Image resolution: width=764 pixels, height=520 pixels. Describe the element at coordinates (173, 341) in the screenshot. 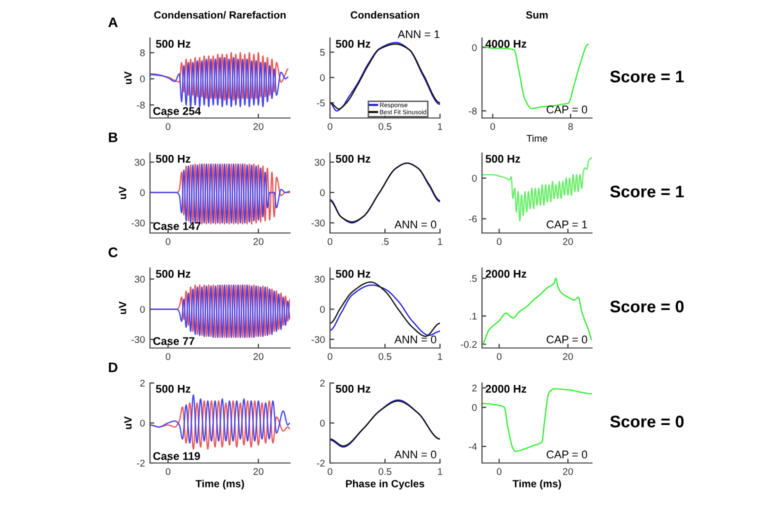

I see `annotation: Case 77` at that location.